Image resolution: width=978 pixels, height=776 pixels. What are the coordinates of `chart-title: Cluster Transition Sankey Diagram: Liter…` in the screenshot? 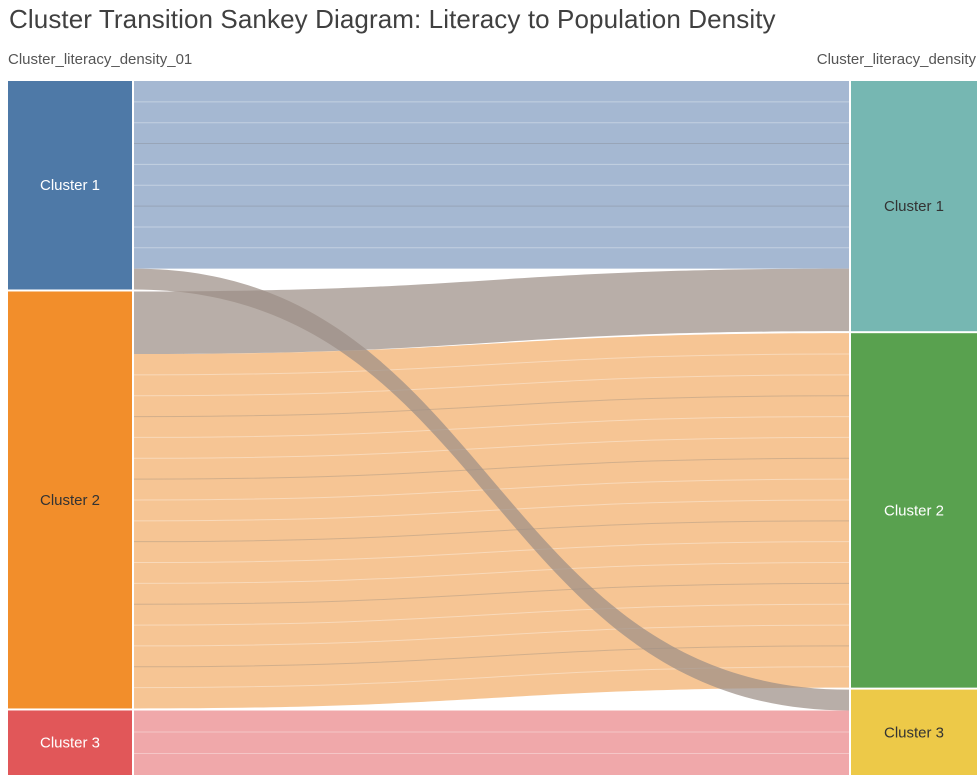 It's located at (392, 19).